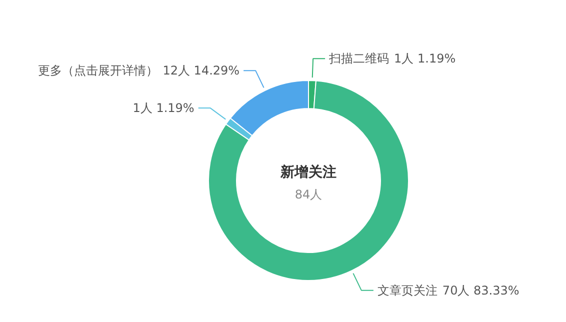 Image resolution: width=566 pixels, height=322 pixels. I want to click on slice-label: 更多（点击展开详情）, so click(98, 71).